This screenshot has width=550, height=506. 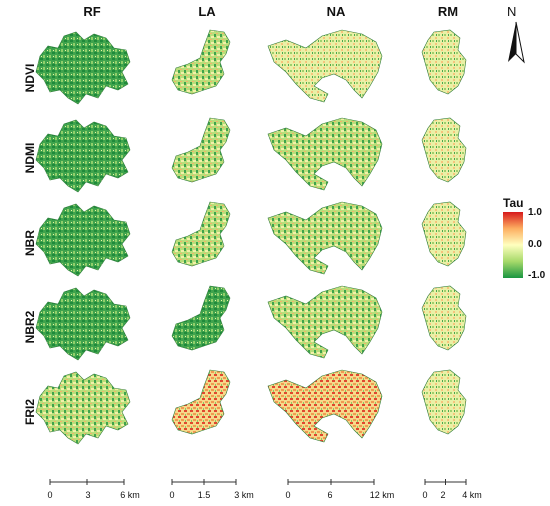 I want to click on map-panel-ndvi-rm, so click(x=444, y=62).